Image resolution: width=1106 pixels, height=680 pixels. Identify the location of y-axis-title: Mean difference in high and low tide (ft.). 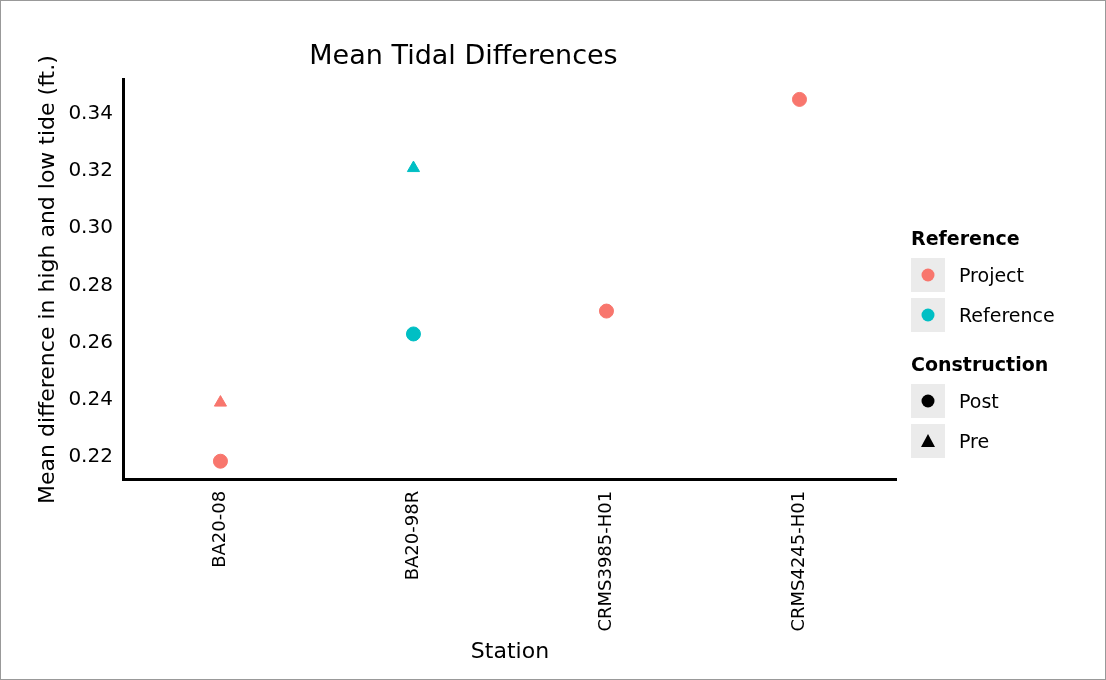
(46, 279).